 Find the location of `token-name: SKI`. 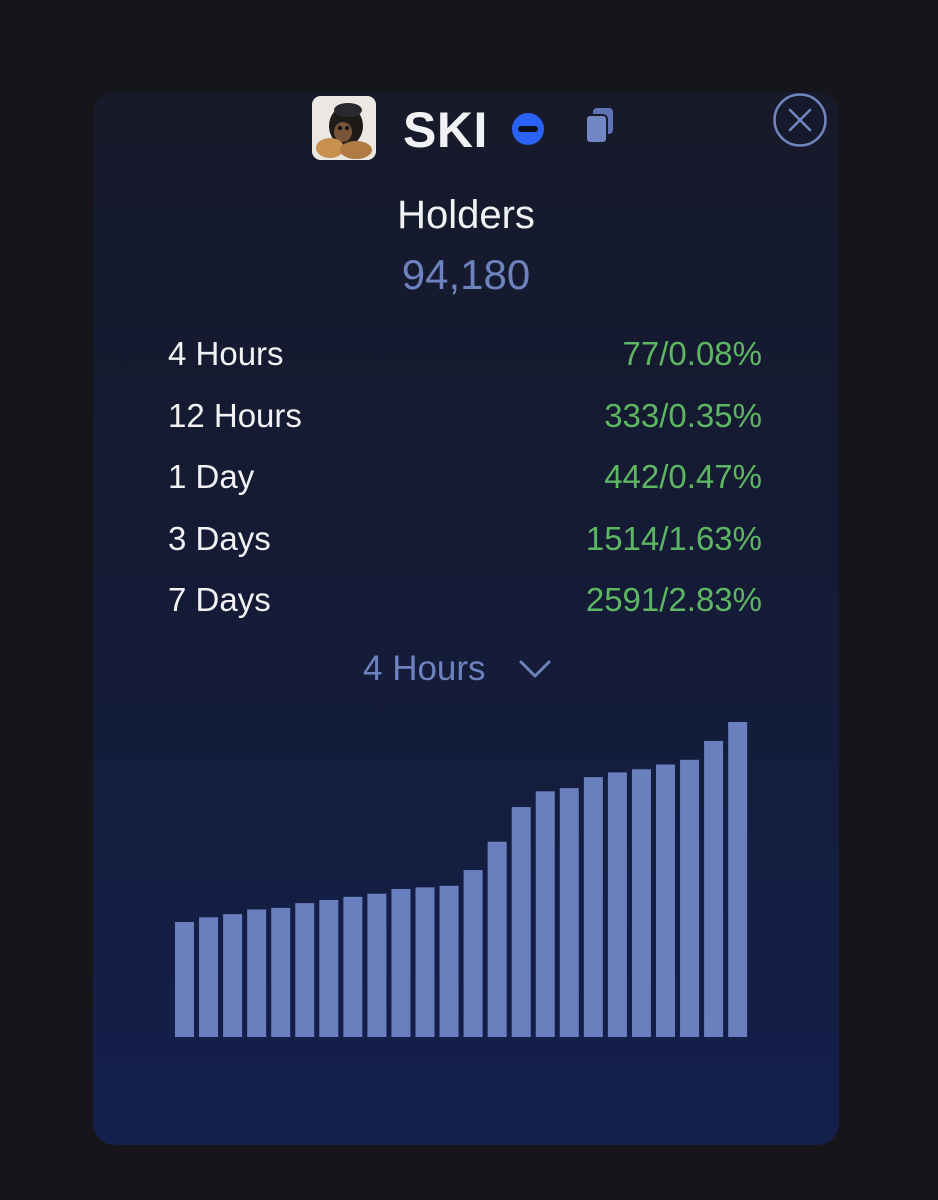

token-name: SKI is located at coordinates (445, 130).